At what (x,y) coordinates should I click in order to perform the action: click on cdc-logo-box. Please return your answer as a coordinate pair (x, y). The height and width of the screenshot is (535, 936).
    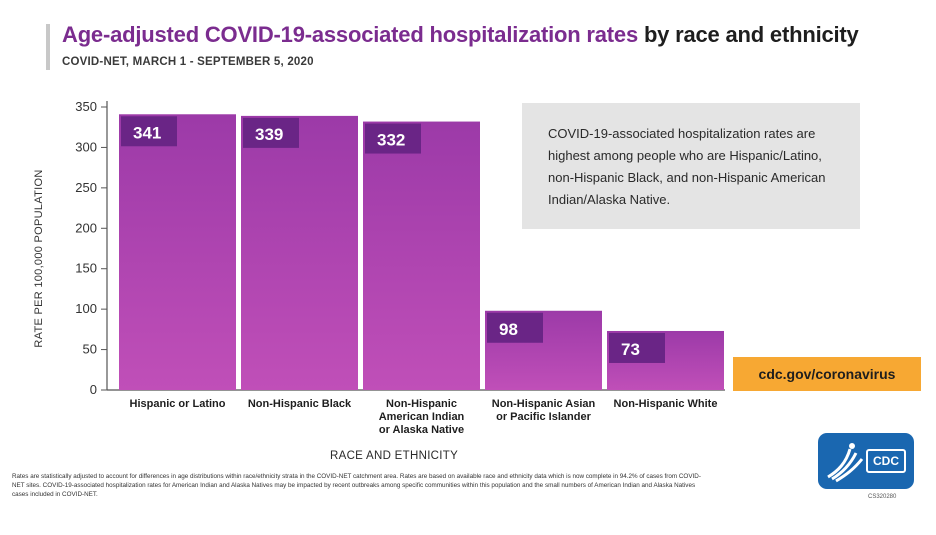
    Looking at the image, I should click on (886, 461).